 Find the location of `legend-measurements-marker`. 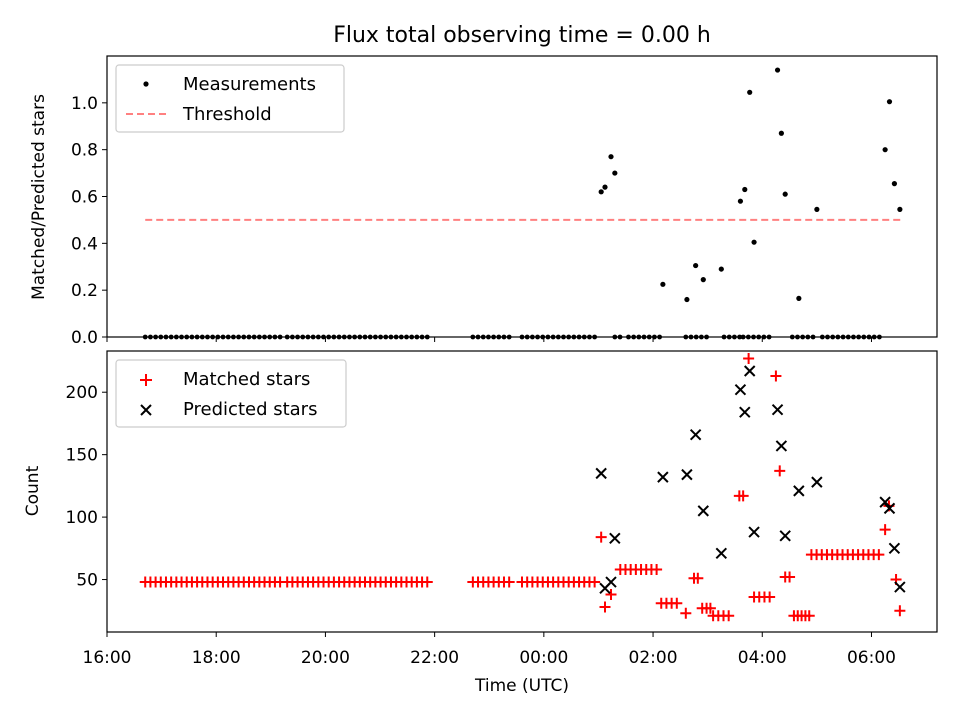

legend-measurements-marker is located at coordinates (146, 84).